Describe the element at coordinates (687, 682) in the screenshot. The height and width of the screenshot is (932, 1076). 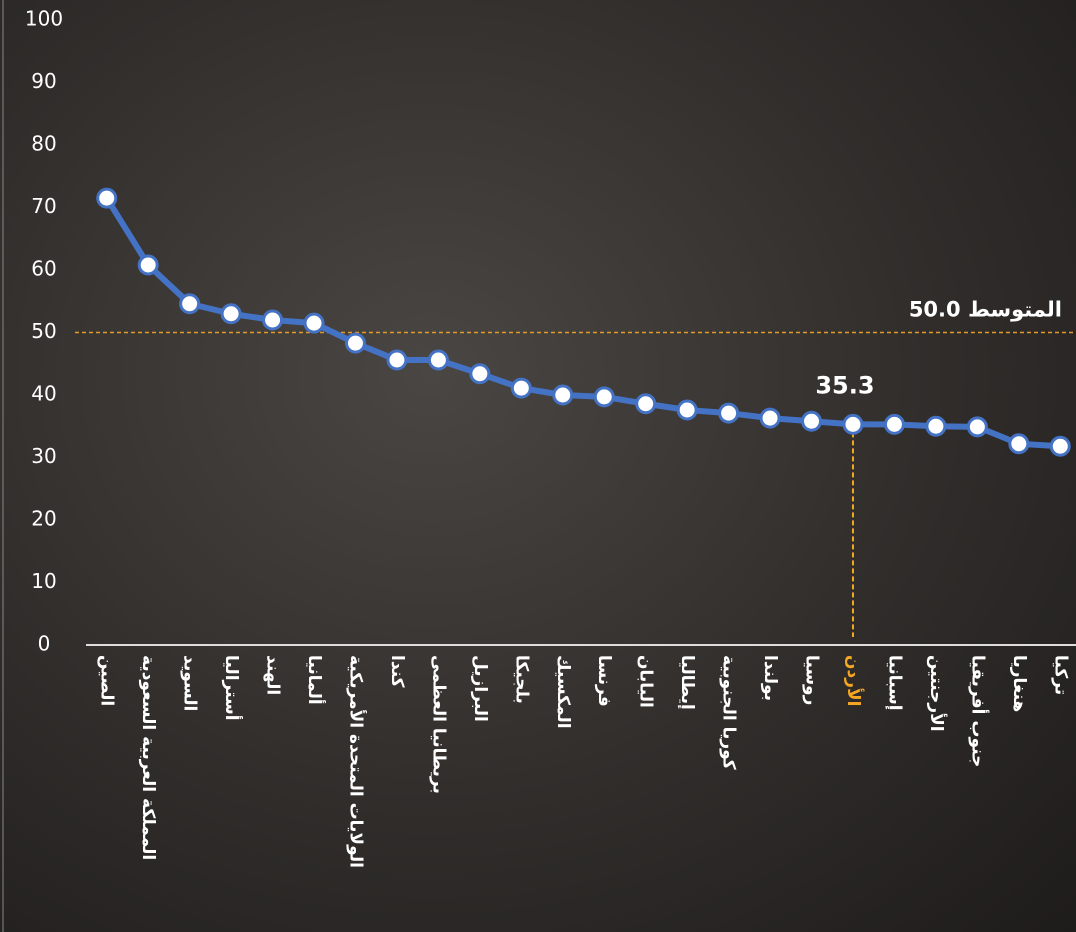
I see `x-tick-label: إيطاليا` at that location.